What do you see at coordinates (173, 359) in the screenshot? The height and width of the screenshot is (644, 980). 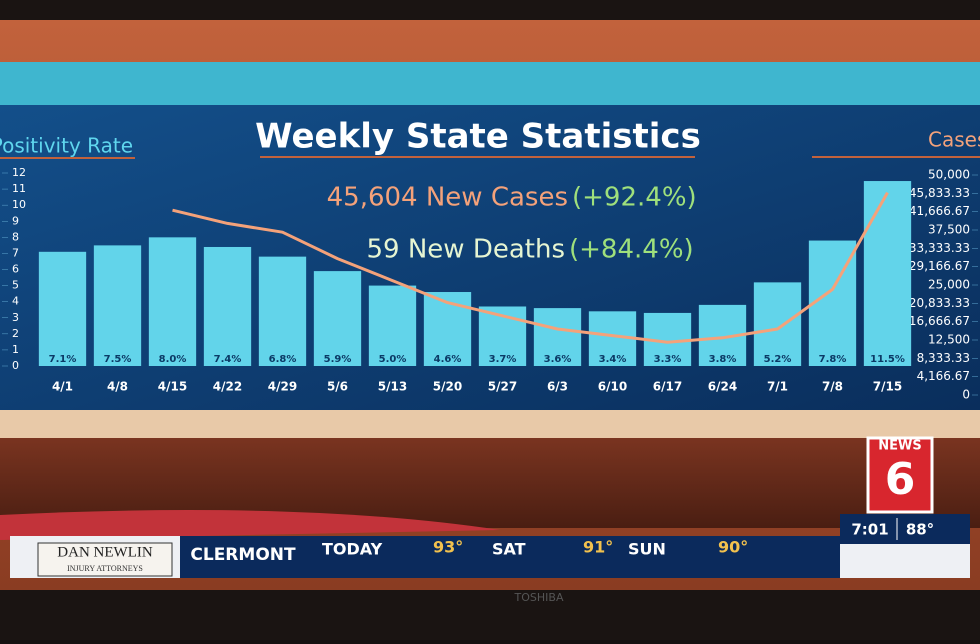 I see `bar-label: 8.0%` at bounding box center [173, 359].